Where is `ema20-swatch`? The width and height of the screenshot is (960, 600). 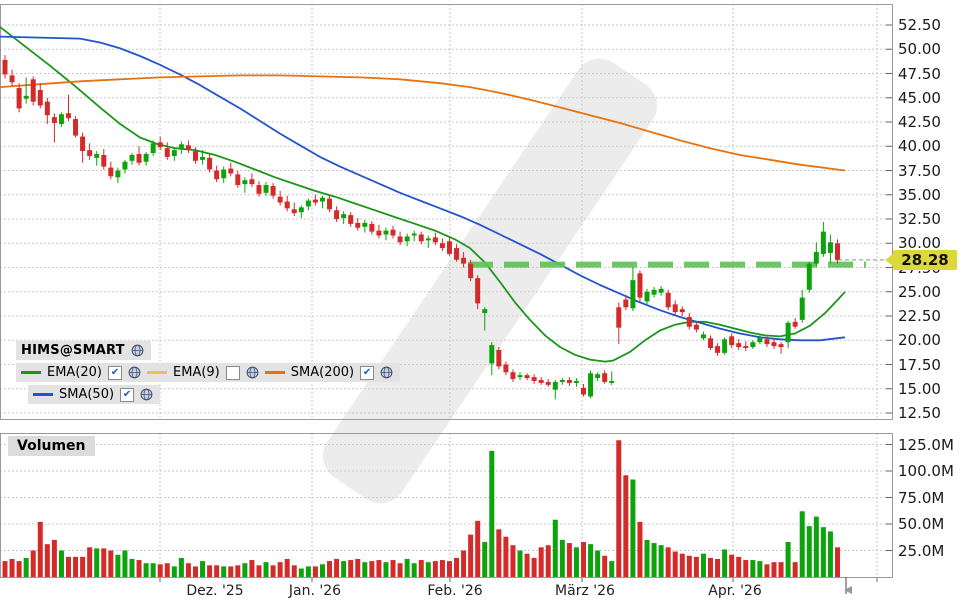
ema20-swatch is located at coordinates (31, 372).